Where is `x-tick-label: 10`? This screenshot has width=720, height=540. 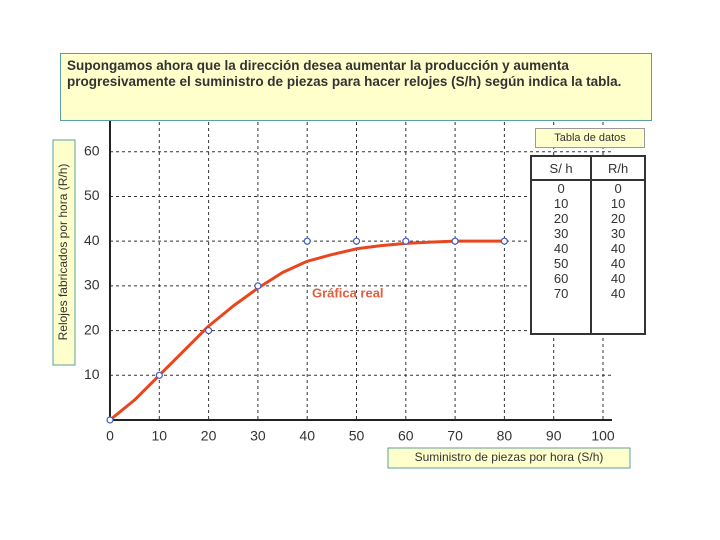
x-tick-label: 10 is located at coordinates (160, 436).